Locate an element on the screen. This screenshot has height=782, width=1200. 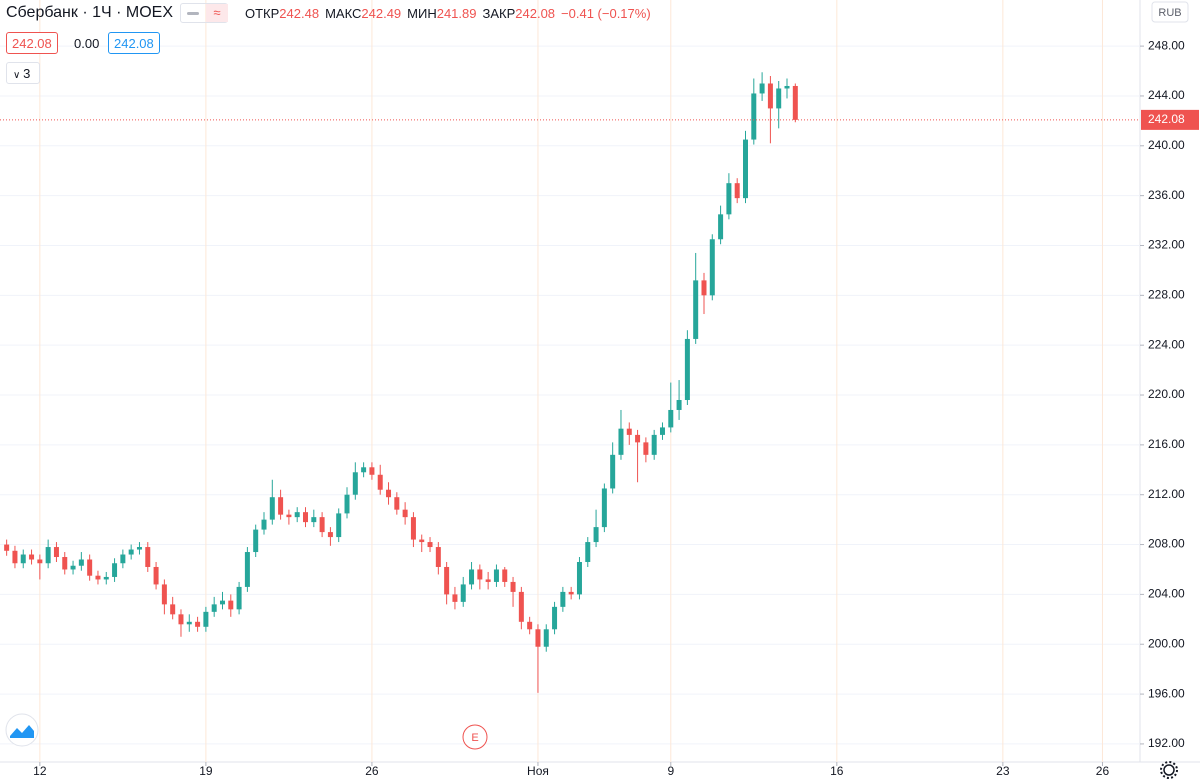
y-tick-label: 212.00 is located at coordinates (1166, 494).